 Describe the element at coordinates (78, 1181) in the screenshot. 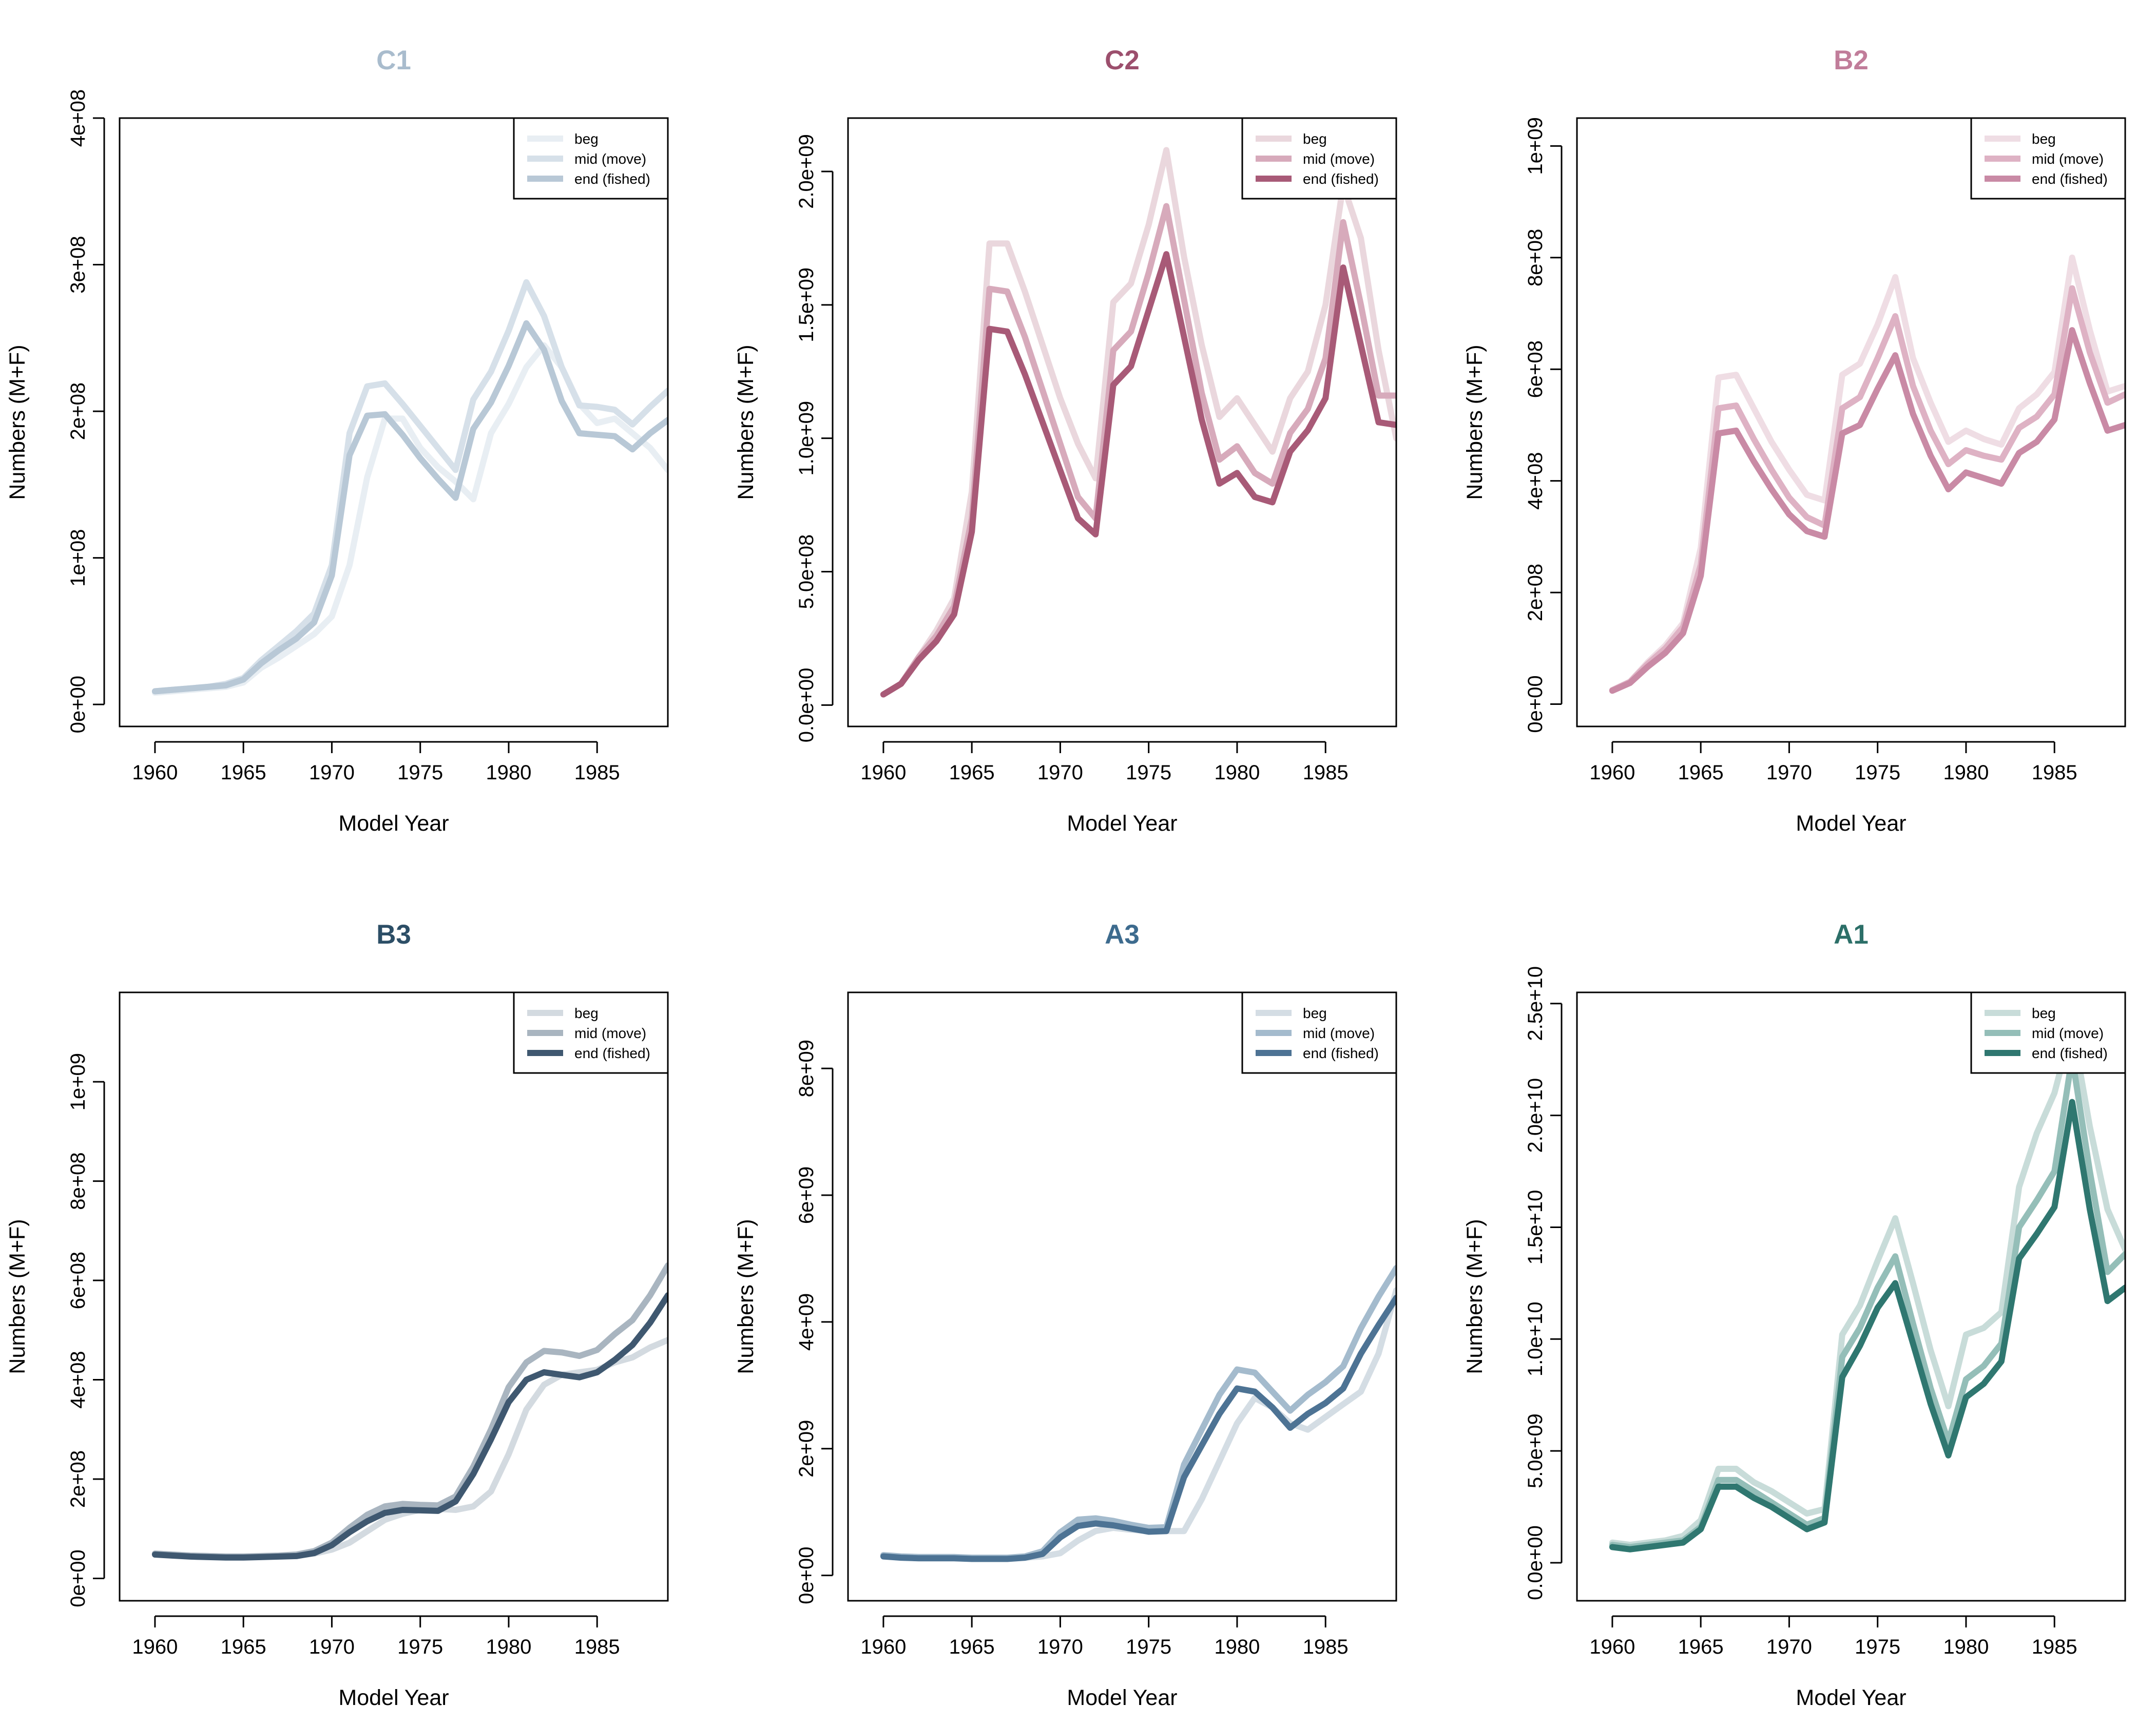

I see `y-tick-label: 8e+08` at that location.